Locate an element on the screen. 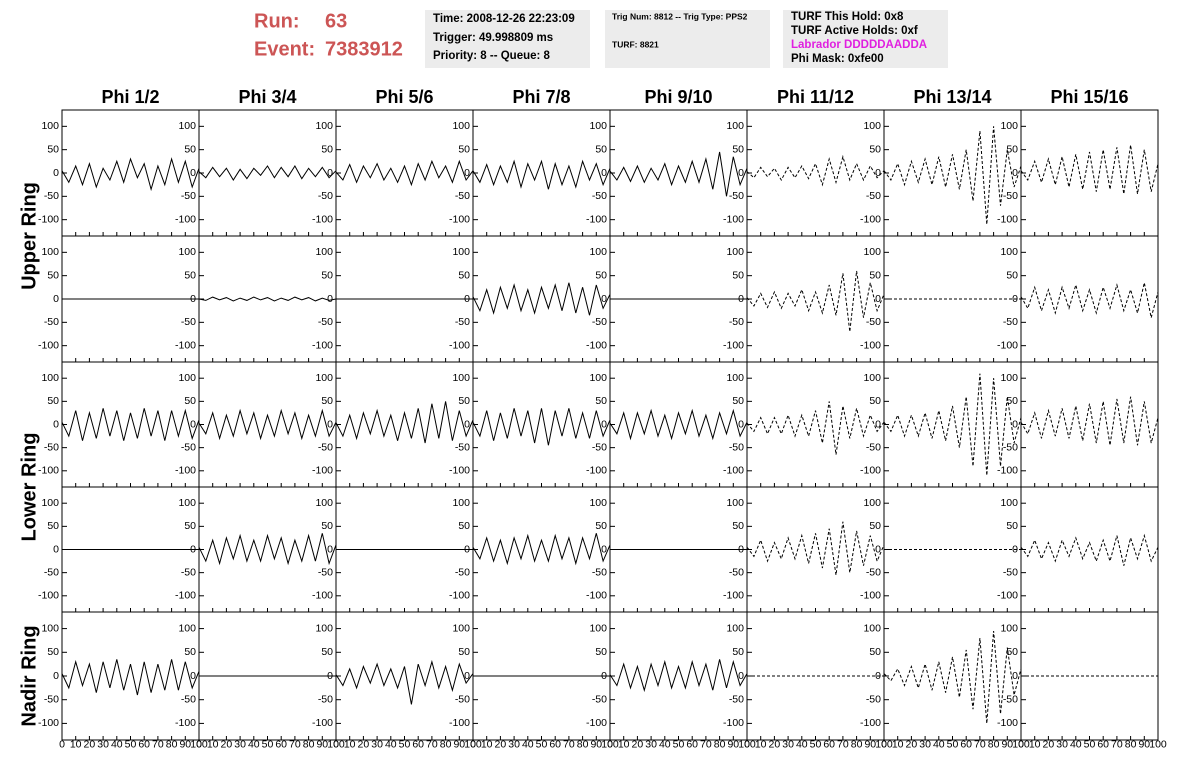 This screenshot has height=772, width=1196. column-title: Phi 9/10 is located at coordinates (678, 97).